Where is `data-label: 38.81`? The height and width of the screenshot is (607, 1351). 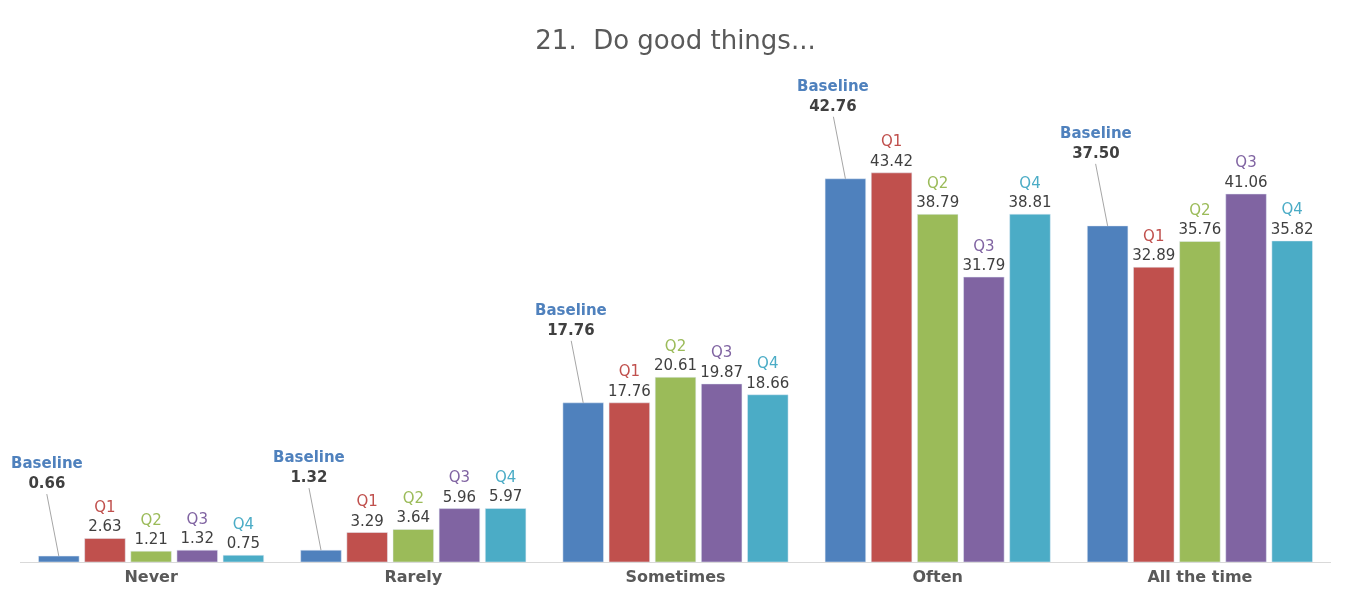
data-label: 38.81 is located at coordinates (1030, 202).